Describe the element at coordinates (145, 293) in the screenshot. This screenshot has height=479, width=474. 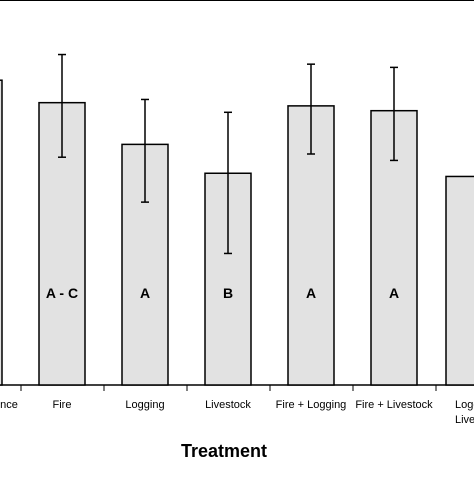
I see `group-label-2: A` at that location.